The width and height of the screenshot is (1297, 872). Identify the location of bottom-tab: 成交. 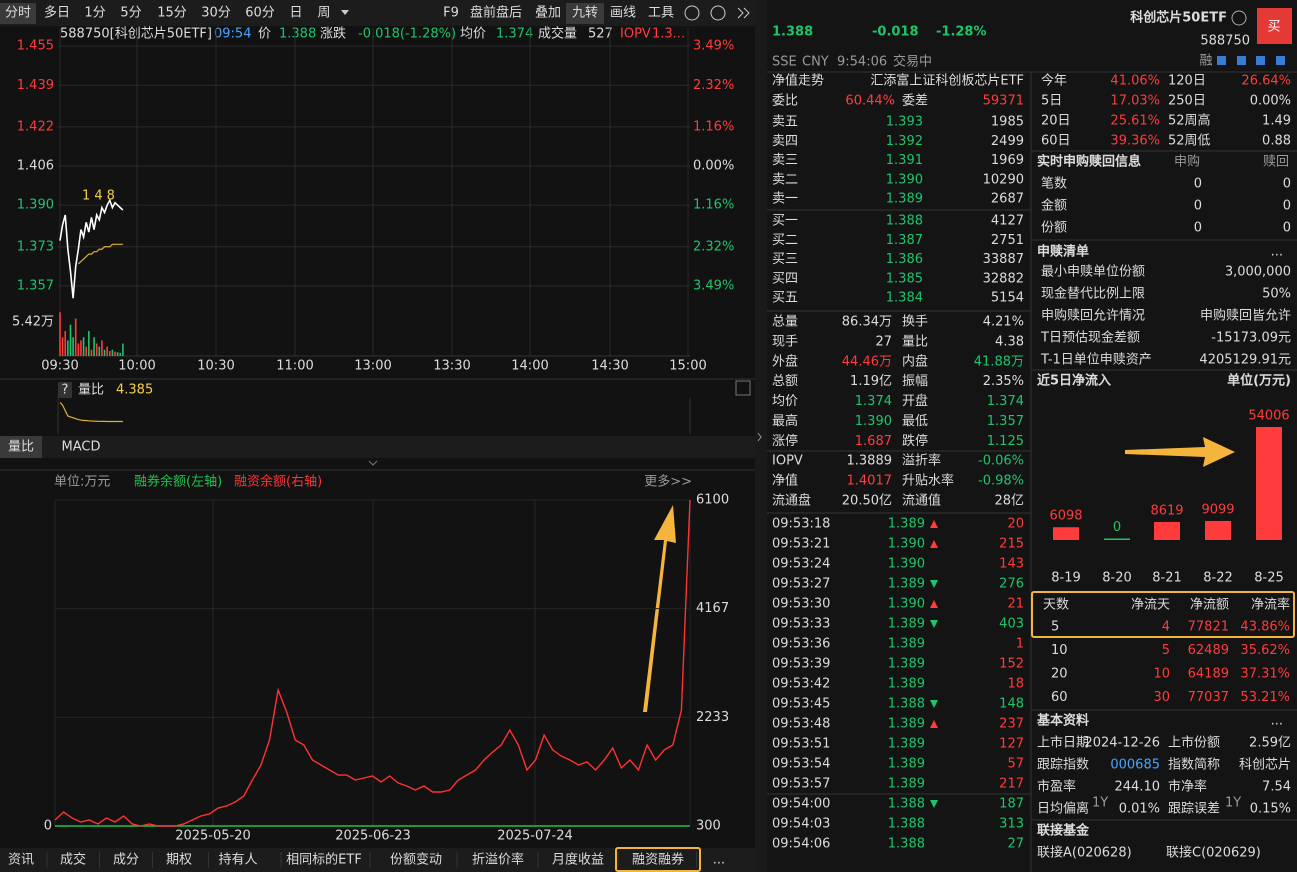
(73, 860).